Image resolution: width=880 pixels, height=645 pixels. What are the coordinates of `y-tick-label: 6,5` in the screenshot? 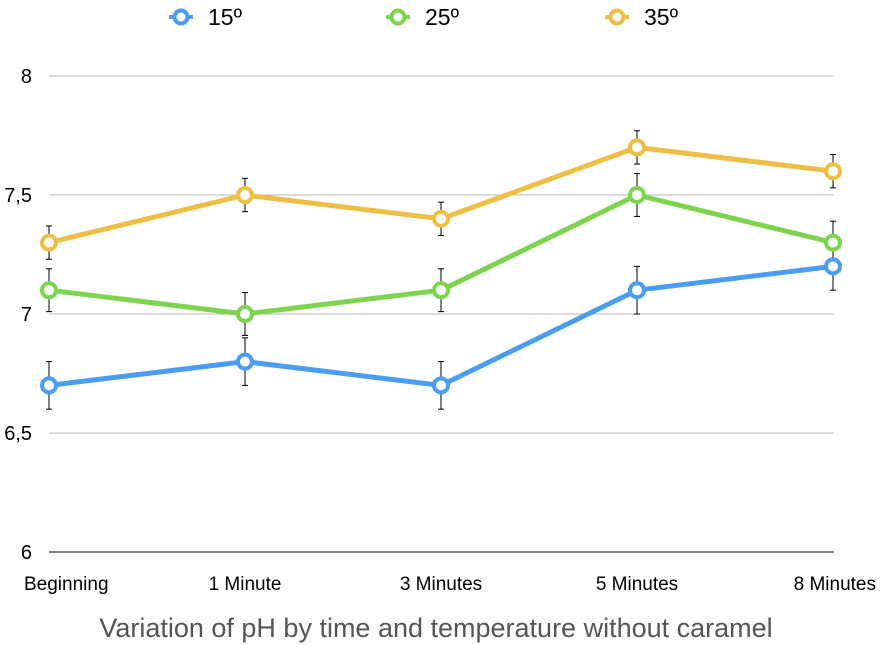 It's located at (18, 434).